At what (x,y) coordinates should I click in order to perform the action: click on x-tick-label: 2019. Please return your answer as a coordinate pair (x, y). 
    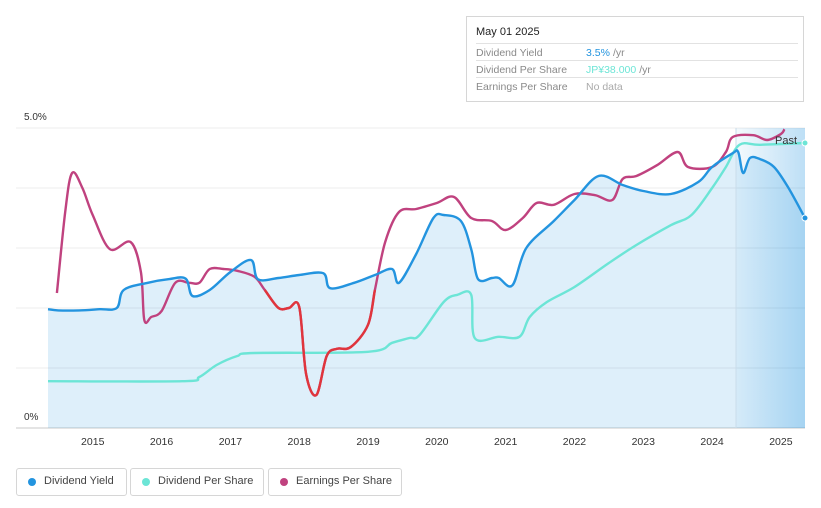
    Looking at the image, I should click on (368, 442).